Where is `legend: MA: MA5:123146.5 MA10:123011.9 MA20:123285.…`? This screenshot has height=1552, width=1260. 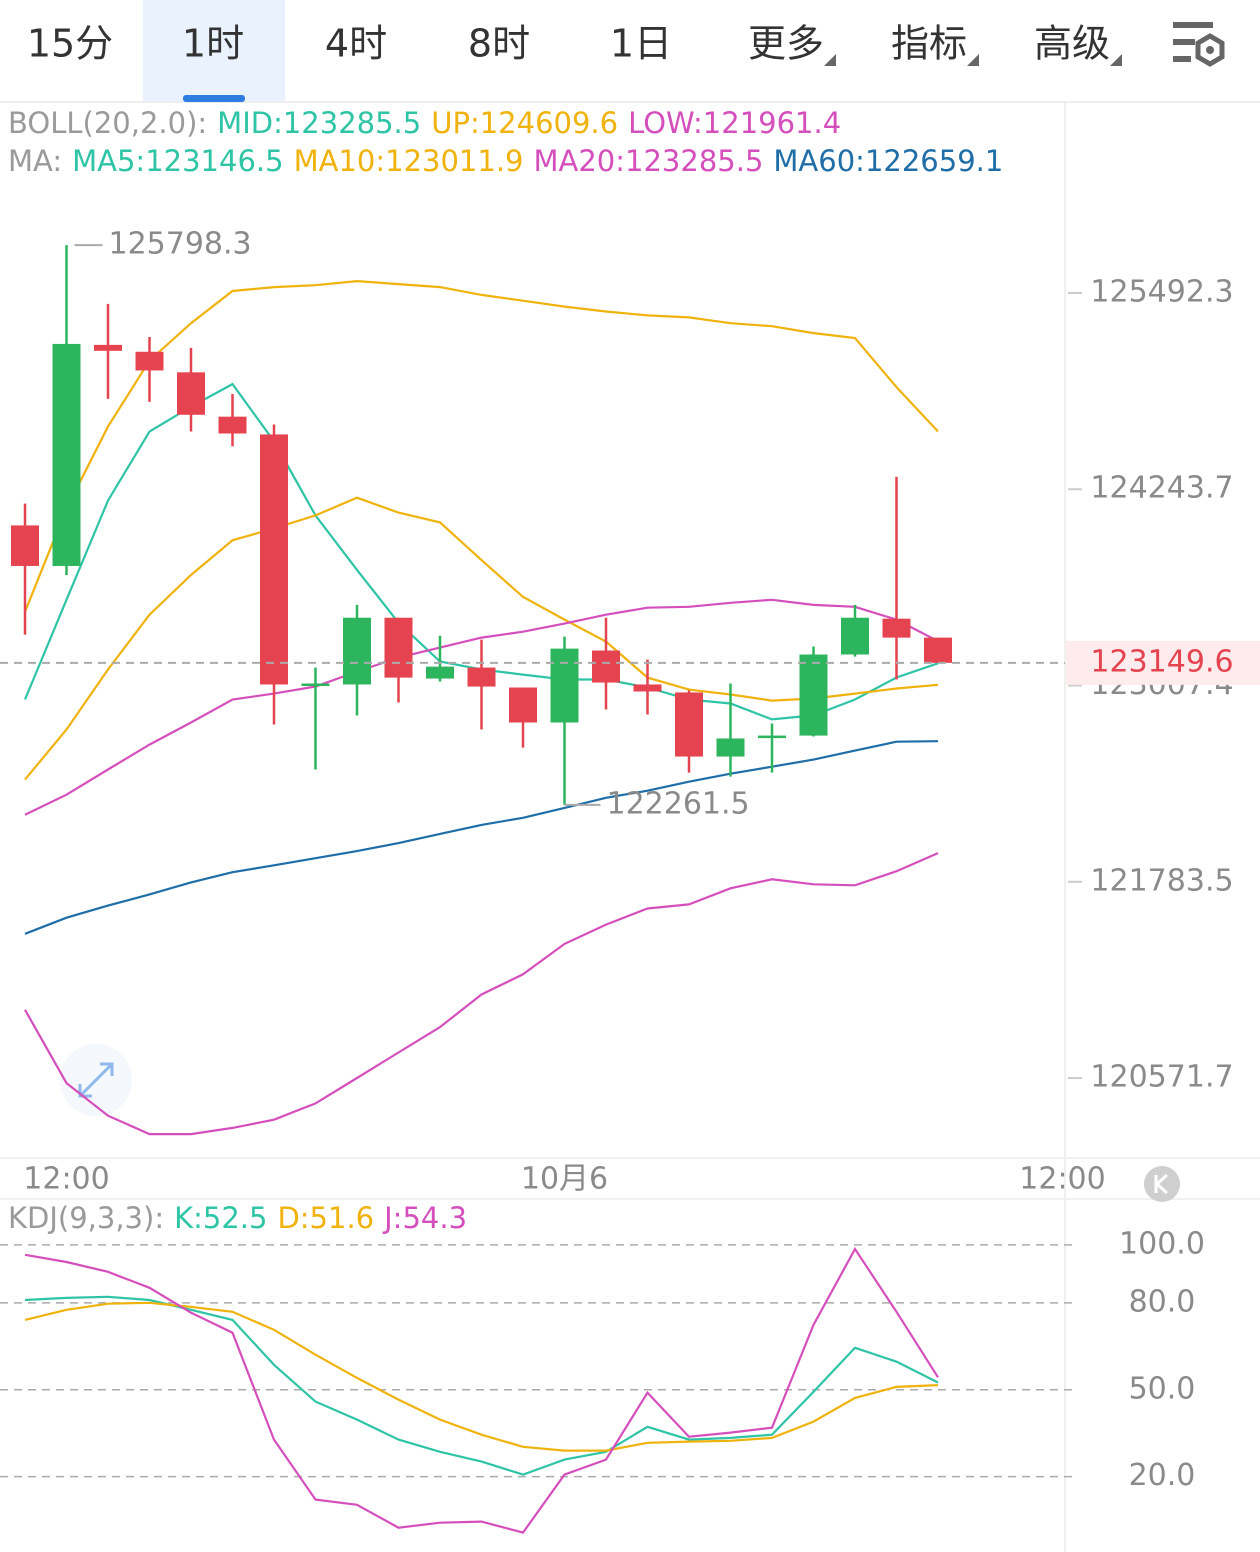 legend: MA: MA5:123146.5 MA10:123011.9 MA20:123285.… is located at coordinates (505, 161).